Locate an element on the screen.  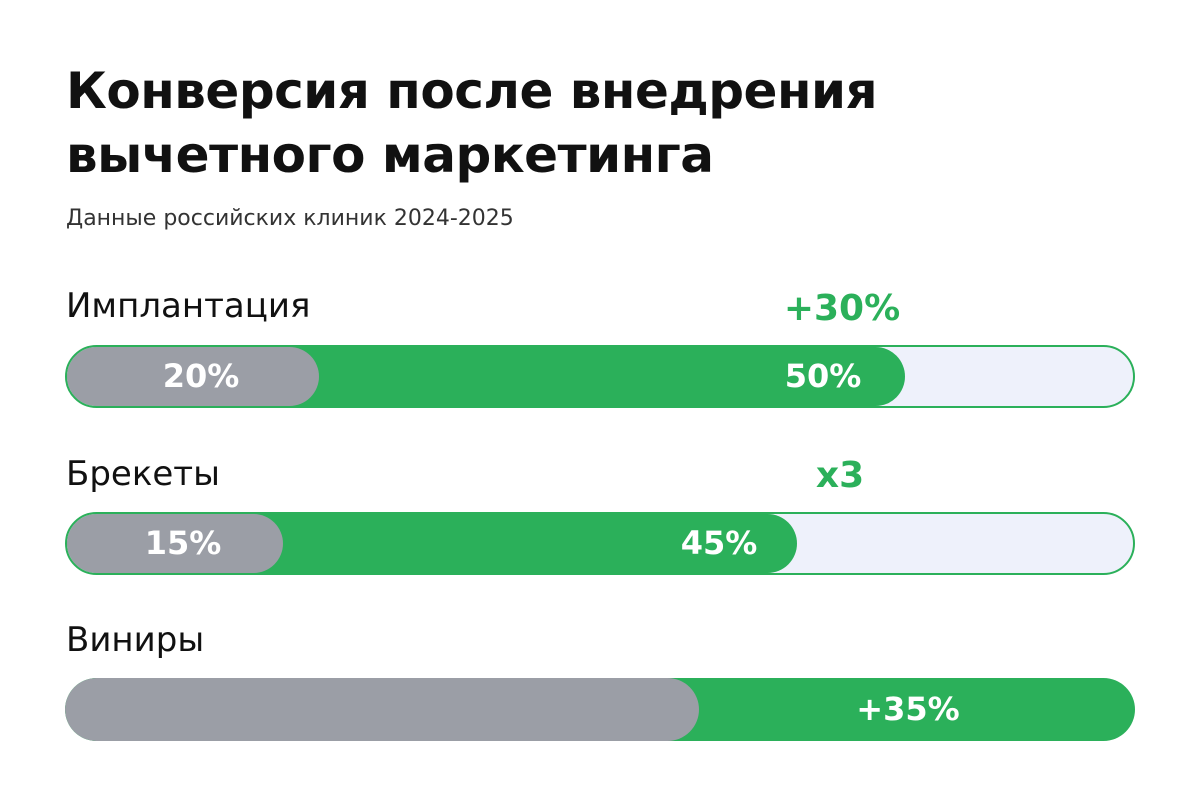
change-label: x3 is located at coordinates (840, 475).